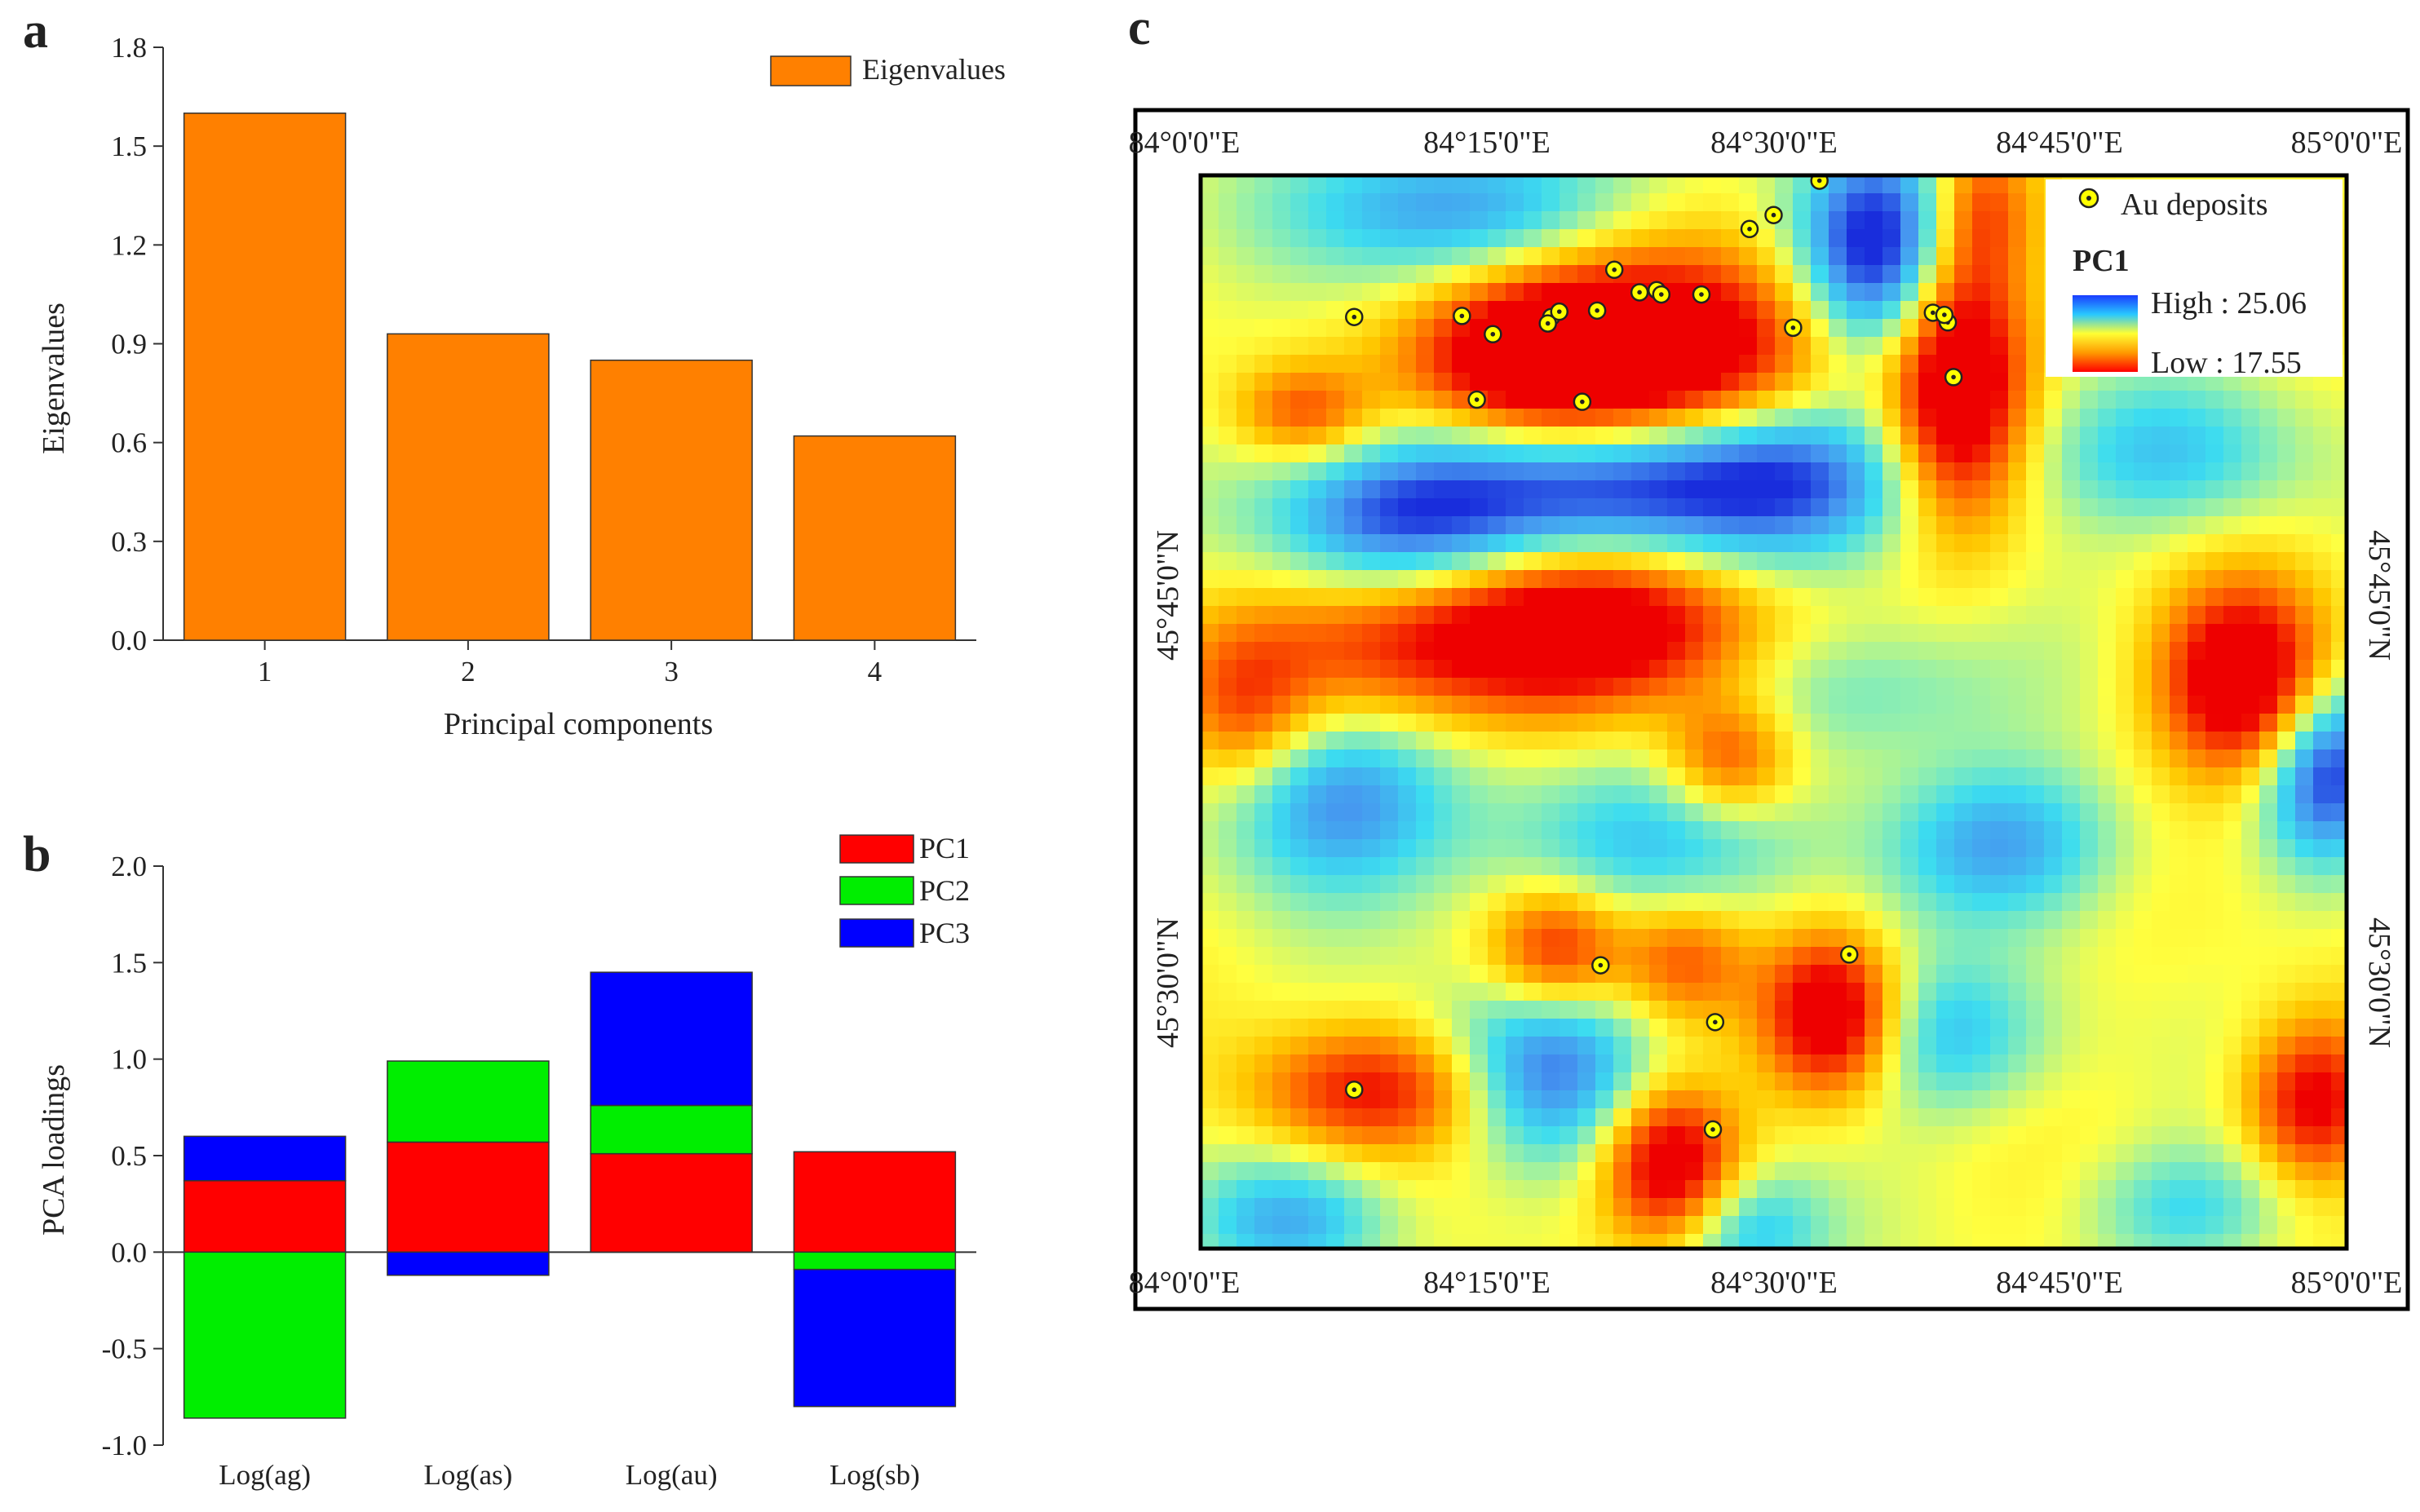 Image resolution: width=2420 pixels, height=1512 pixels. Describe the element at coordinates (1487, 143) in the screenshot. I see `top-lon-tick-2: 84°15'0"E` at that location.